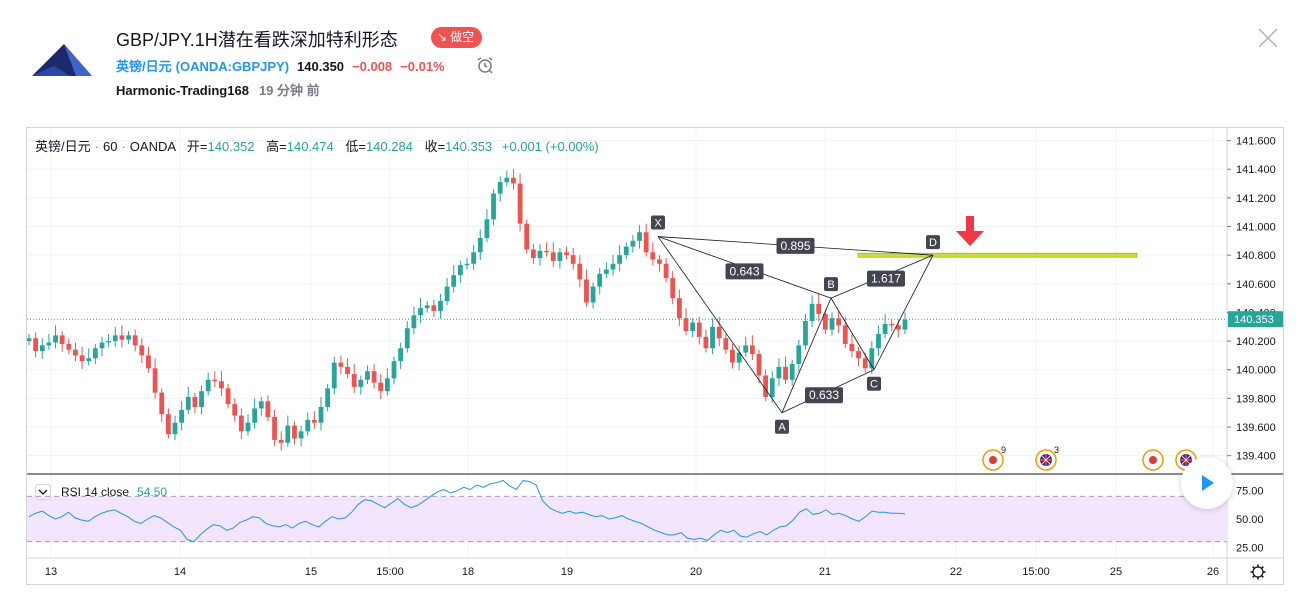 The width and height of the screenshot is (1308, 596). I want to click on marker-count: 3, so click(1056, 450).